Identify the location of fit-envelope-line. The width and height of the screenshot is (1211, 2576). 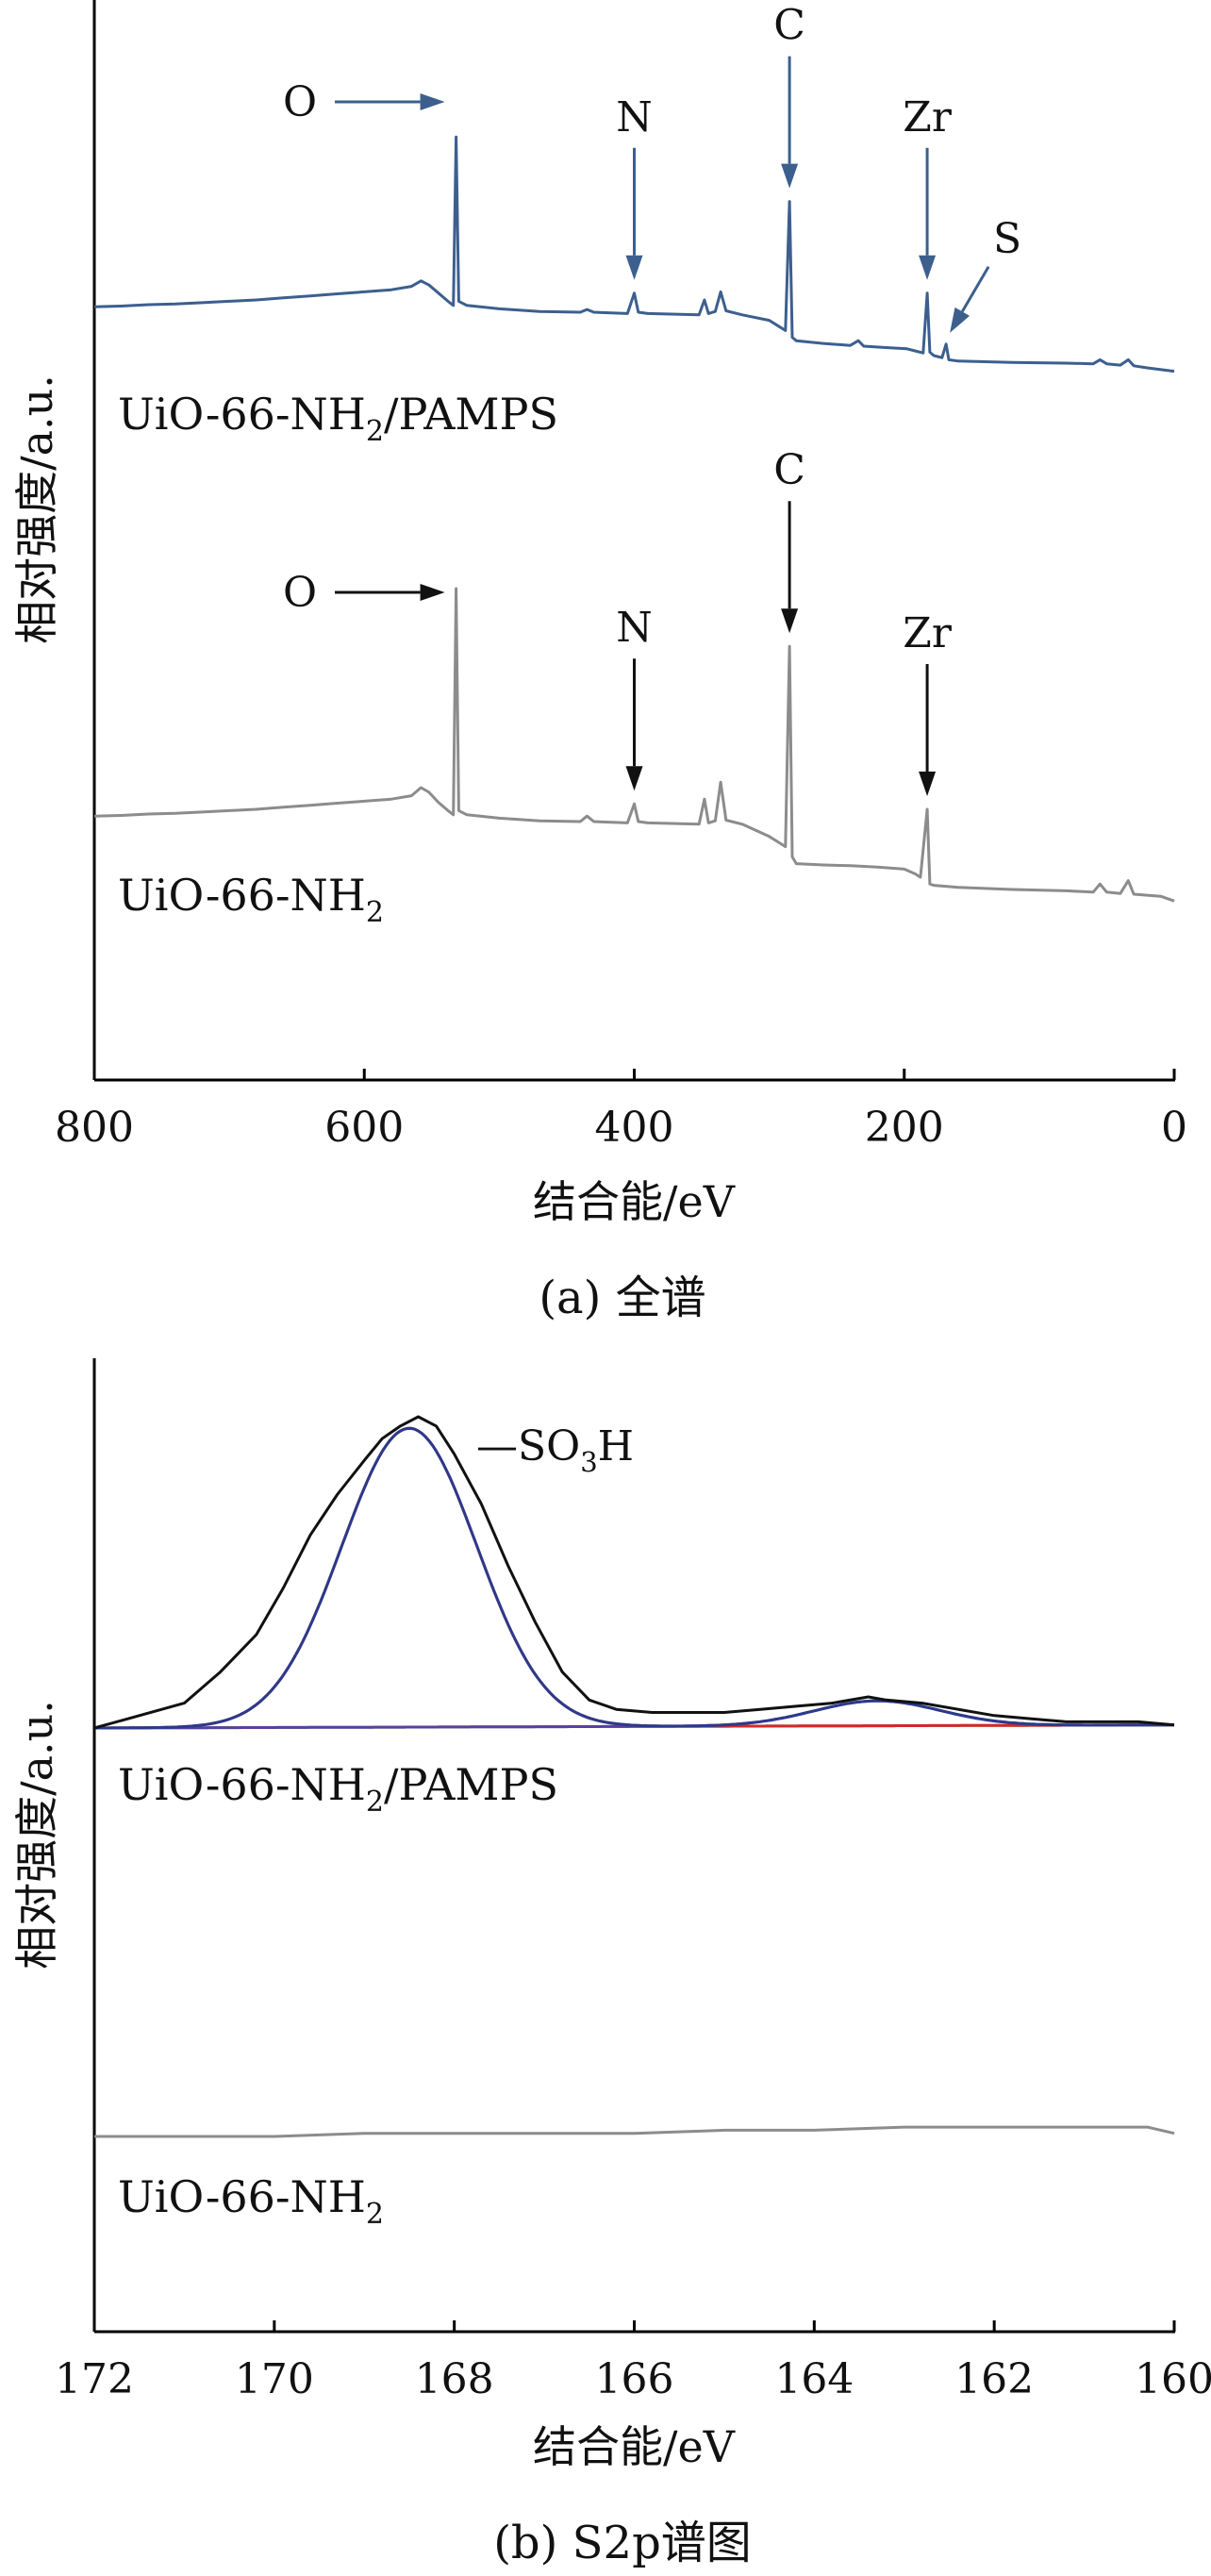
(634, 1578).